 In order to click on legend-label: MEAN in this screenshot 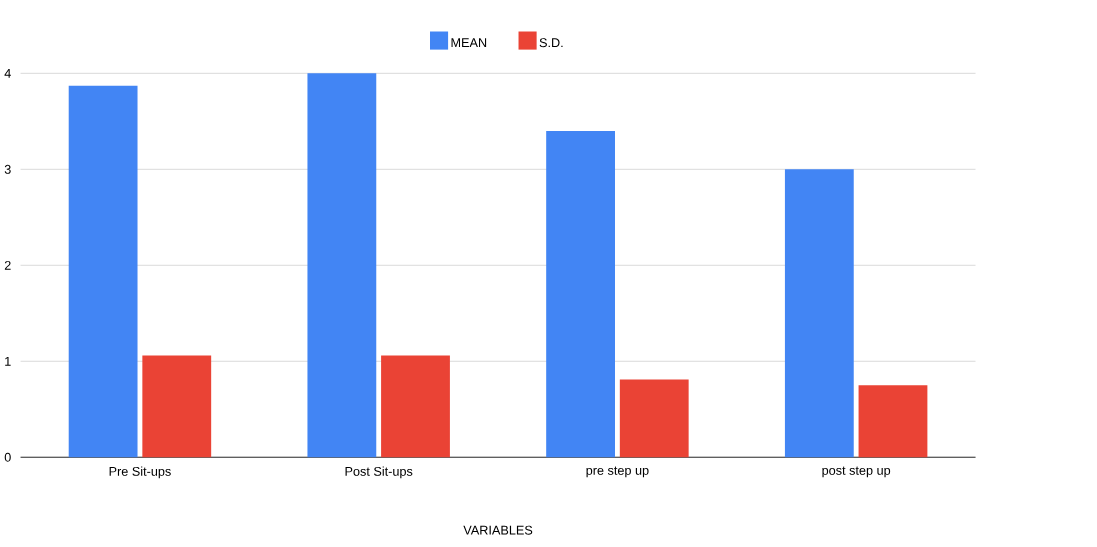, I will do `click(469, 43)`.